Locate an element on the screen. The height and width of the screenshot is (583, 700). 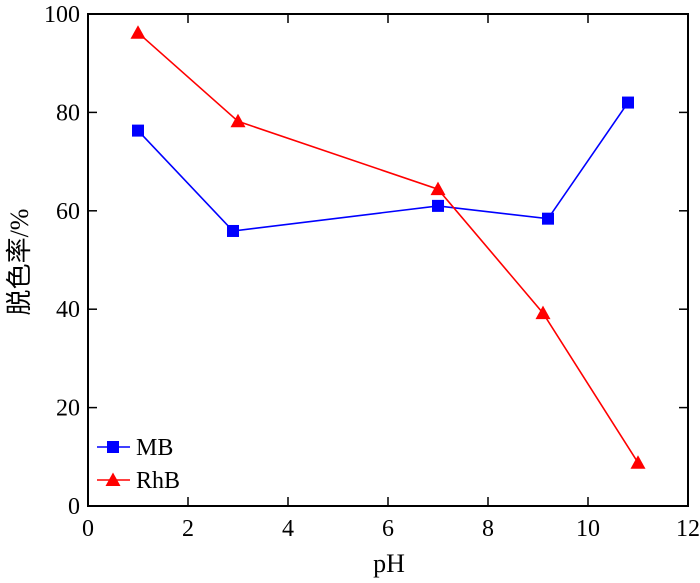
legend-marker-mb is located at coordinates (113, 447).